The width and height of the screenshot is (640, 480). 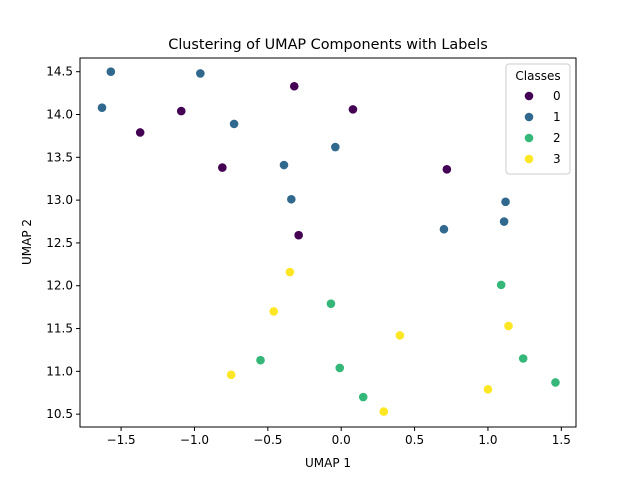 What do you see at coordinates (537, 76) in the screenshot?
I see `legend-title: Classes` at bounding box center [537, 76].